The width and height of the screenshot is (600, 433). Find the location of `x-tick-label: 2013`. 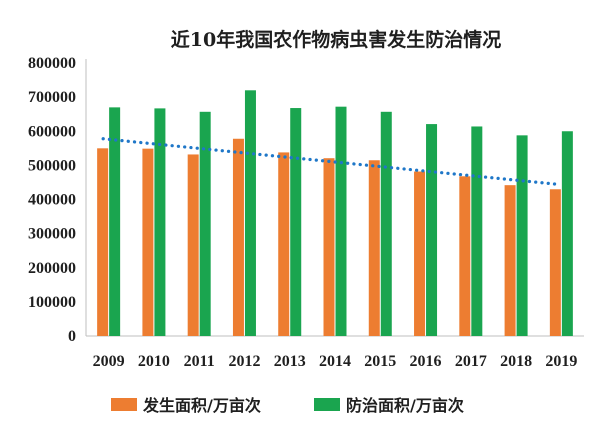

x-tick-label: 2013 is located at coordinates (290, 361).